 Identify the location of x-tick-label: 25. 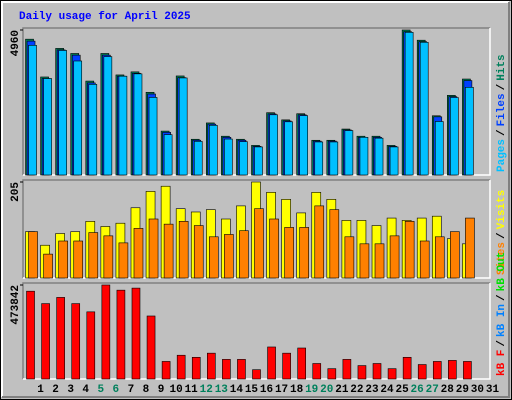
(402, 390).